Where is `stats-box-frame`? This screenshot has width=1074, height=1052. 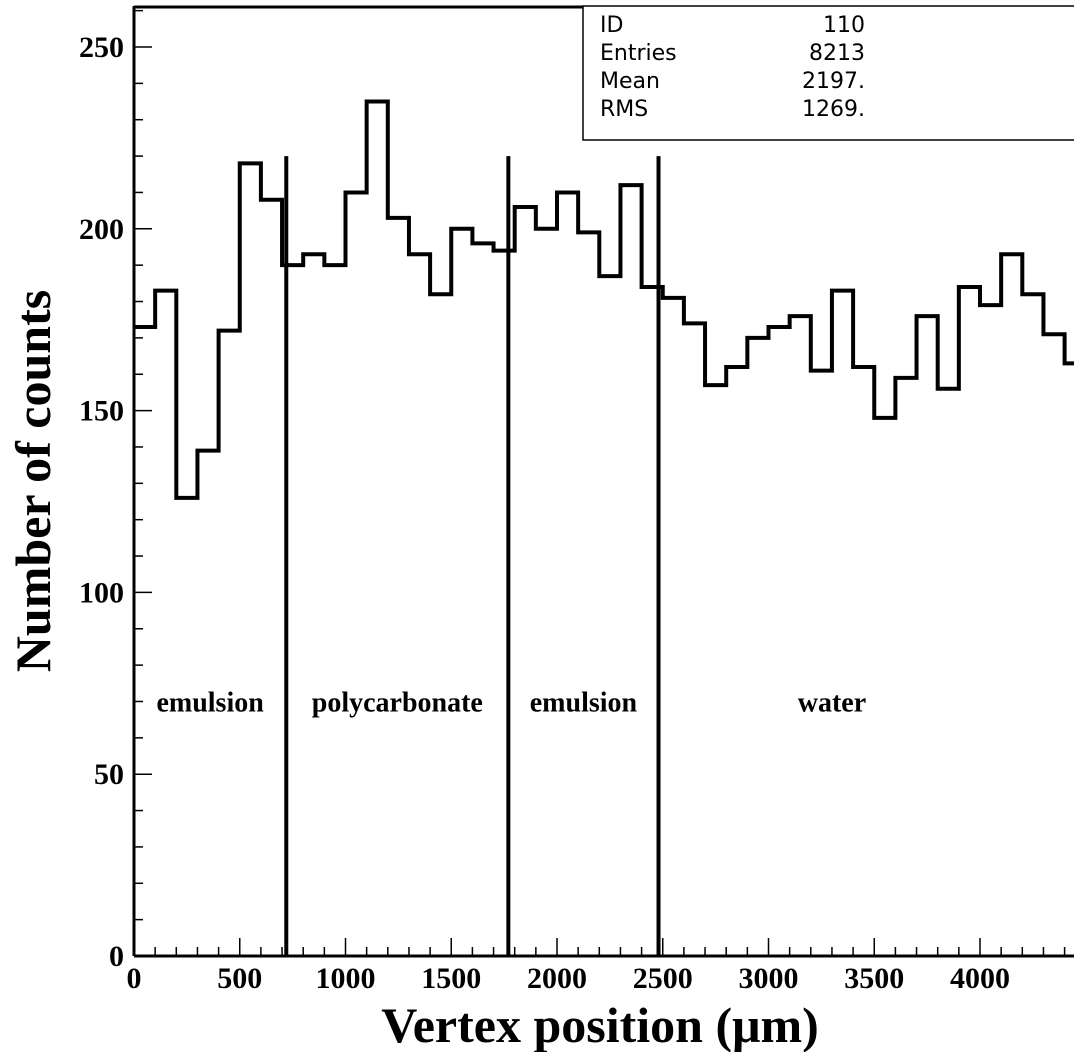
stats-box-frame is located at coordinates (828, 73).